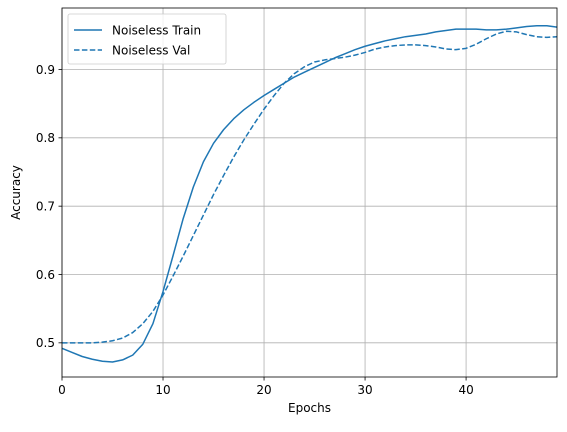 The height and width of the screenshot is (432, 567). Describe the element at coordinates (151, 50) in the screenshot. I see `legend-label-noiseless-val: Noiseless Val` at that location.